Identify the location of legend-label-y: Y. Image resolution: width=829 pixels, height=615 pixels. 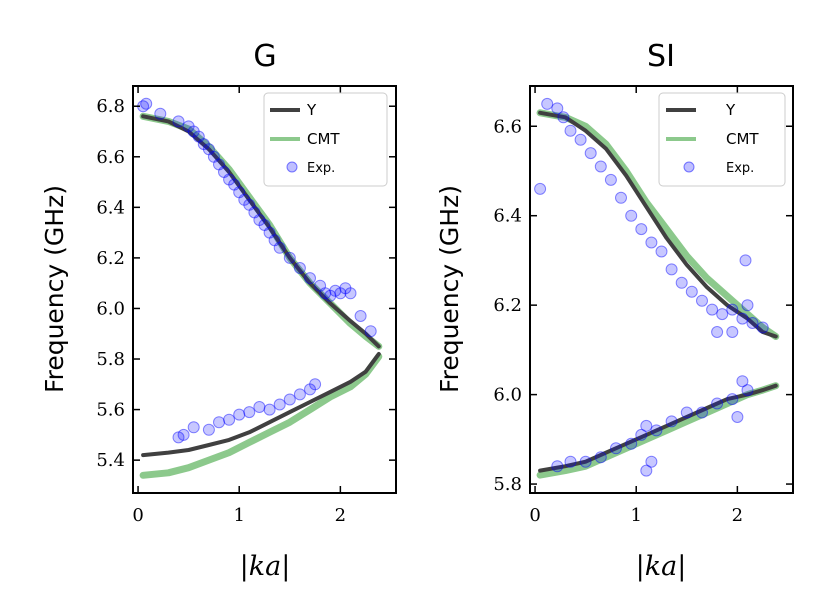
(730, 110).